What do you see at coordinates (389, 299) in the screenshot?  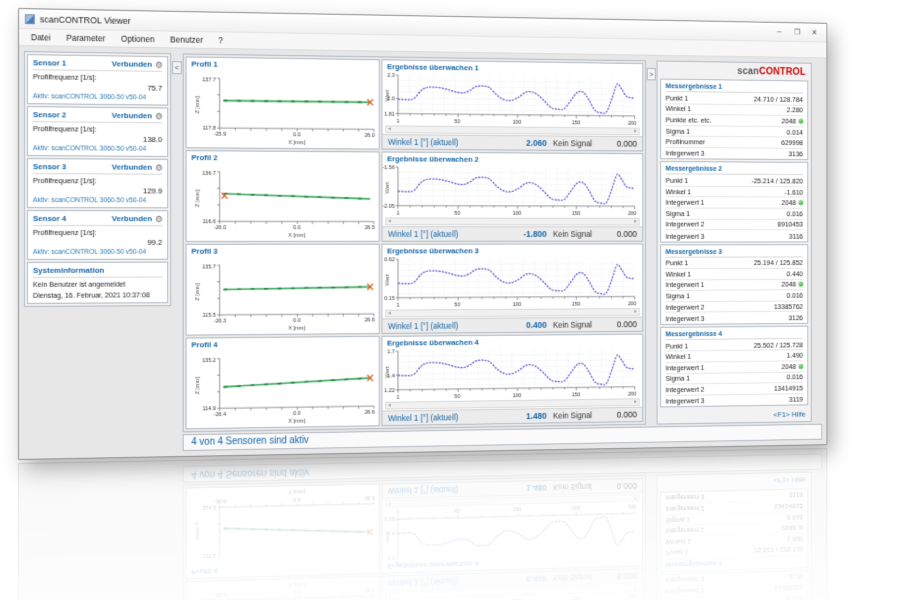 I see `y-tick: 0.15` at bounding box center [389, 299].